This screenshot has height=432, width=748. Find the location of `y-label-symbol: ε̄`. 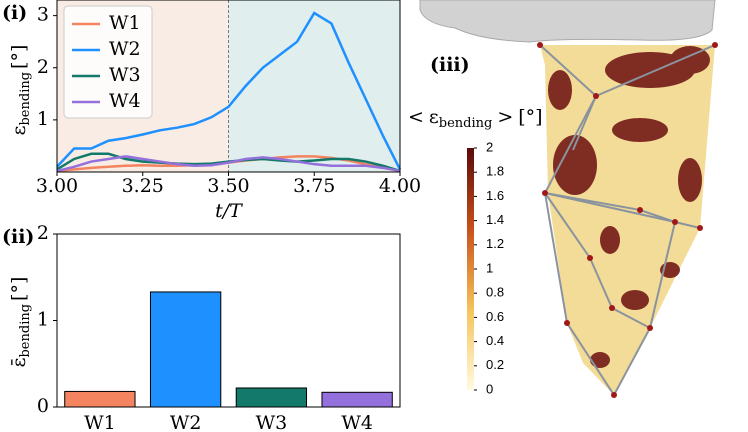

y-label-symbol: ε̄ is located at coordinates (19, 363).